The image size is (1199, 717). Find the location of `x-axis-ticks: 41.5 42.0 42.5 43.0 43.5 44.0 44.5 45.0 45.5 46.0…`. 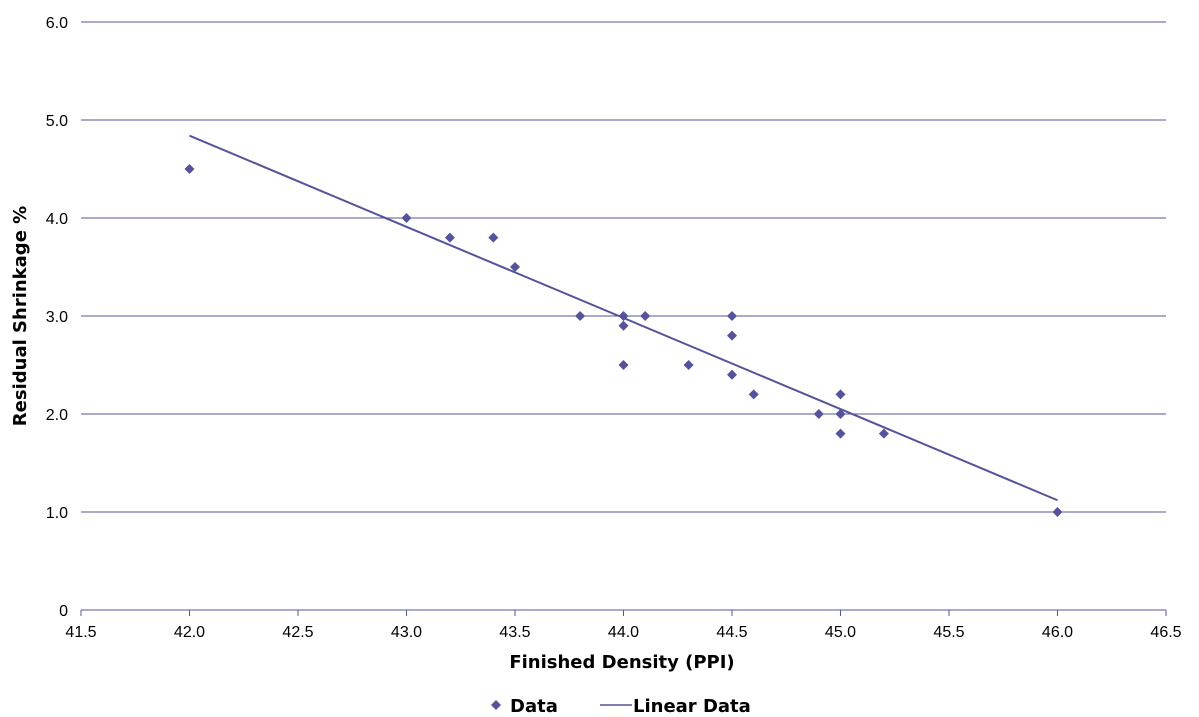

x-axis-ticks: 41.5 42.0 42.5 43.0 43.5 44.0 44.5 45.0 45.5 46.0… is located at coordinates (623, 625).